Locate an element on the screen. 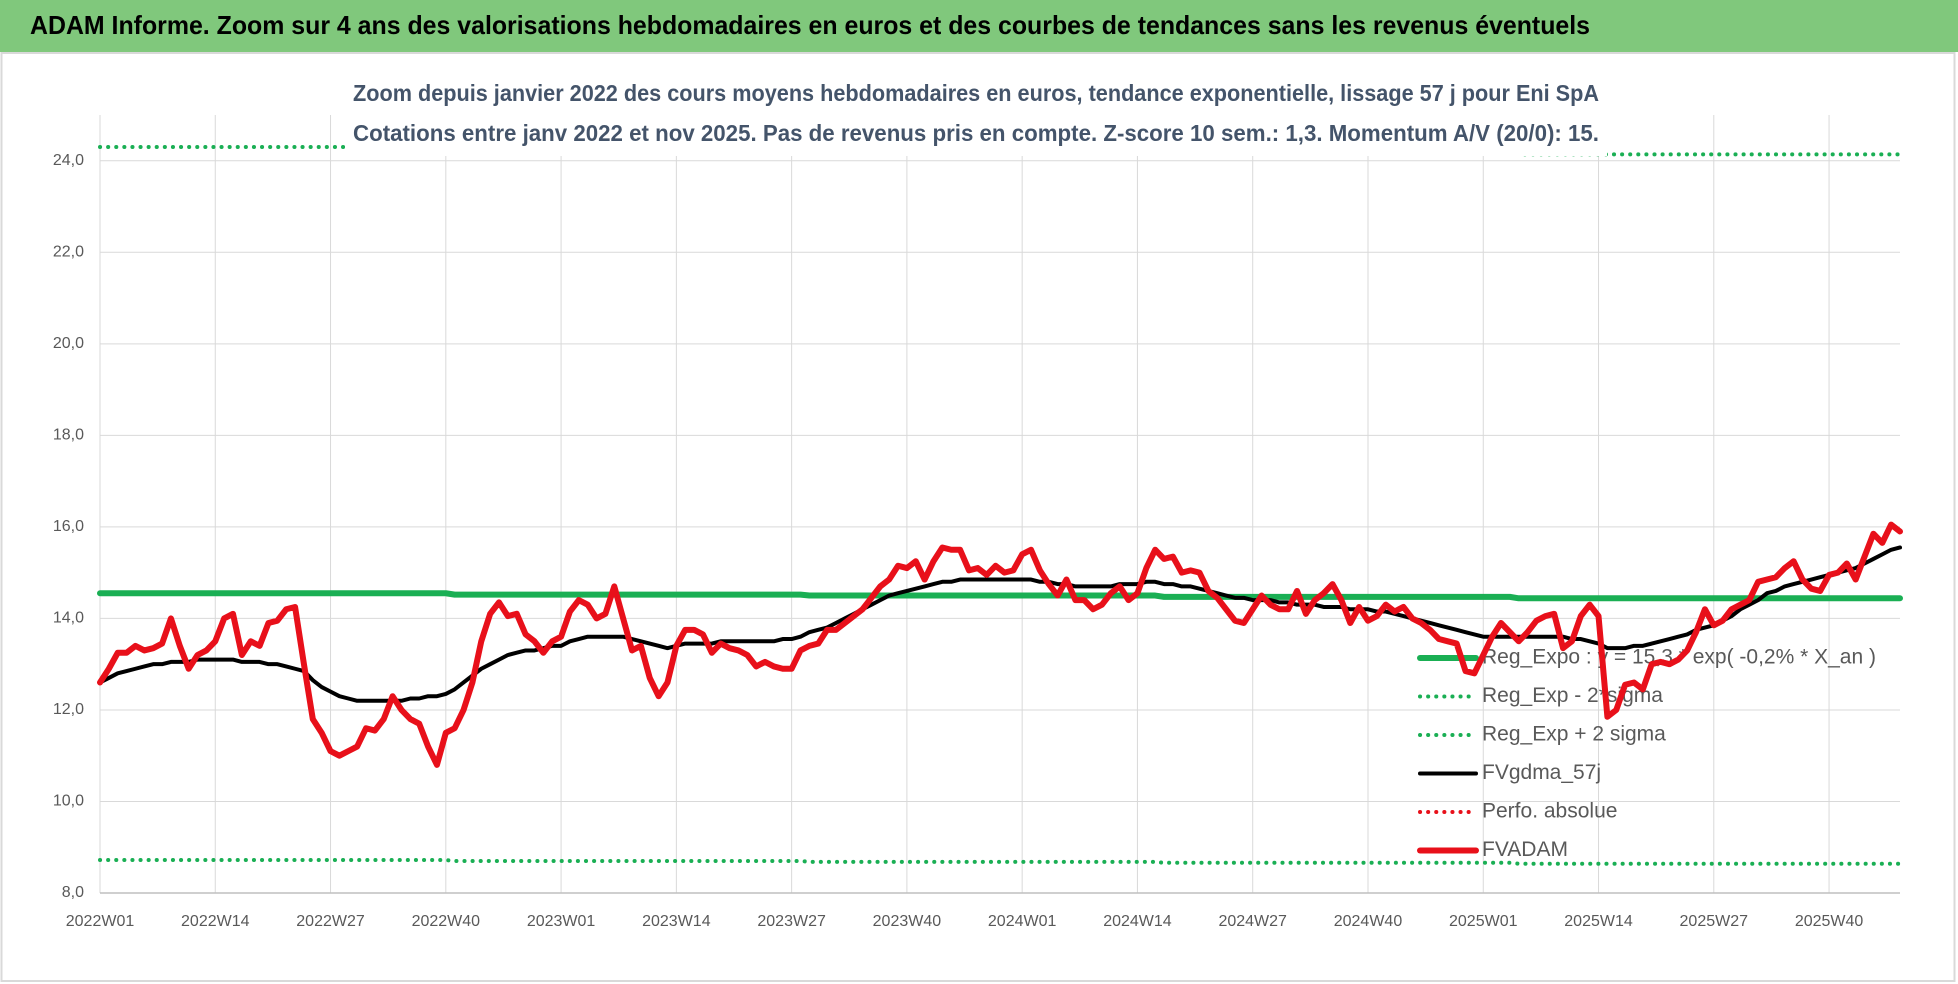  y-tick-label: 22,0 is located at coordinates (68, 252).